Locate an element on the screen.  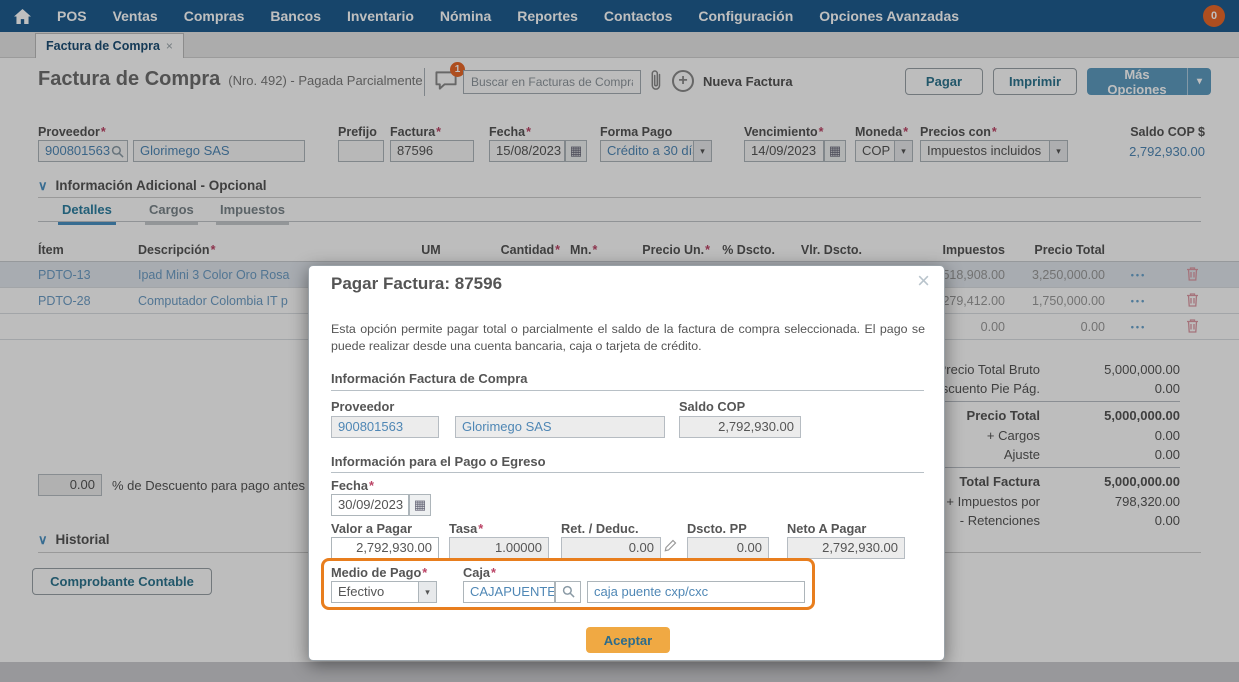
new-invoice-plus-icon: + is located at coordinates (683, 81).